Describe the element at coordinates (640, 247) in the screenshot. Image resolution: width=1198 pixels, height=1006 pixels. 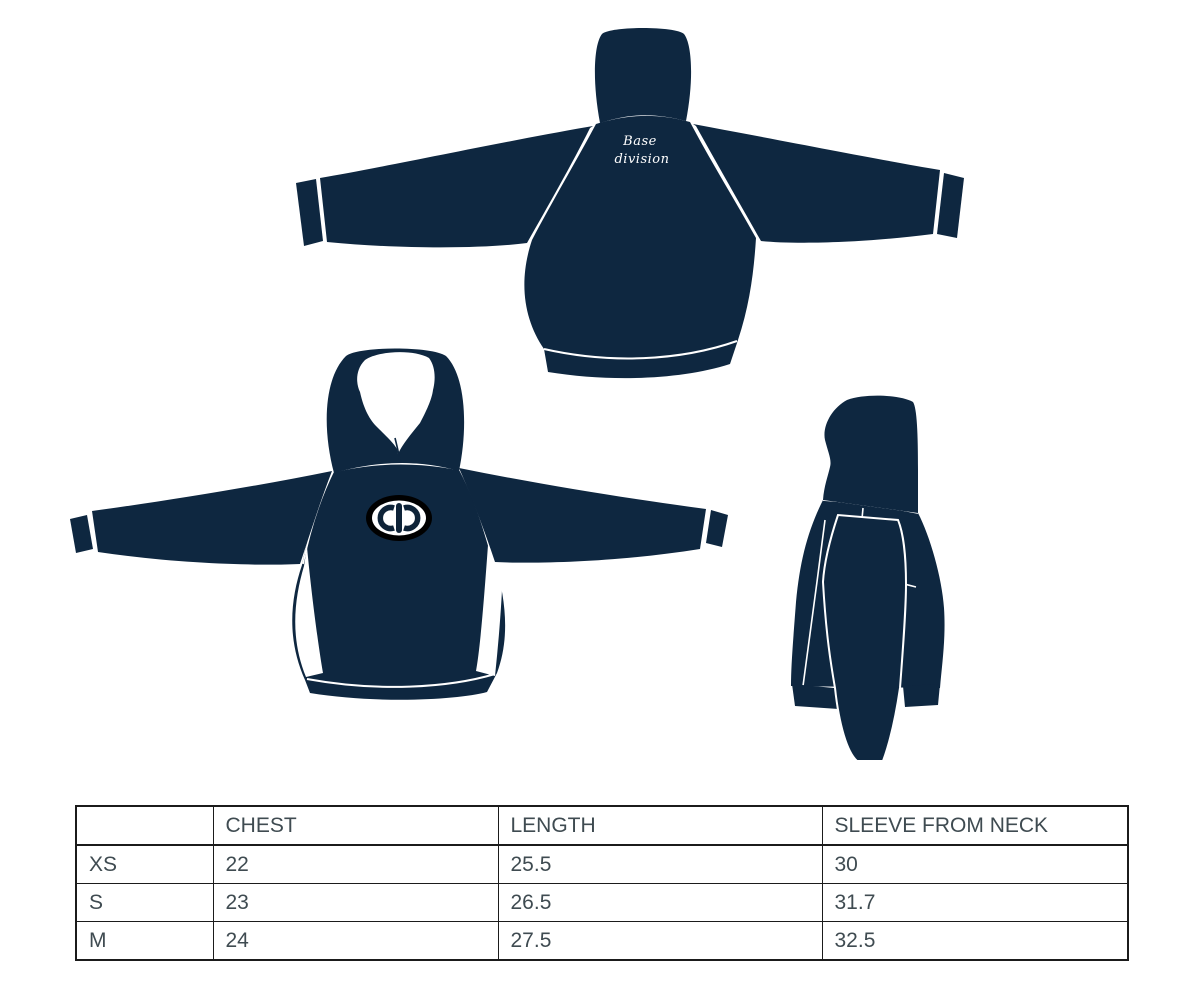
I see `back-body` at that location.